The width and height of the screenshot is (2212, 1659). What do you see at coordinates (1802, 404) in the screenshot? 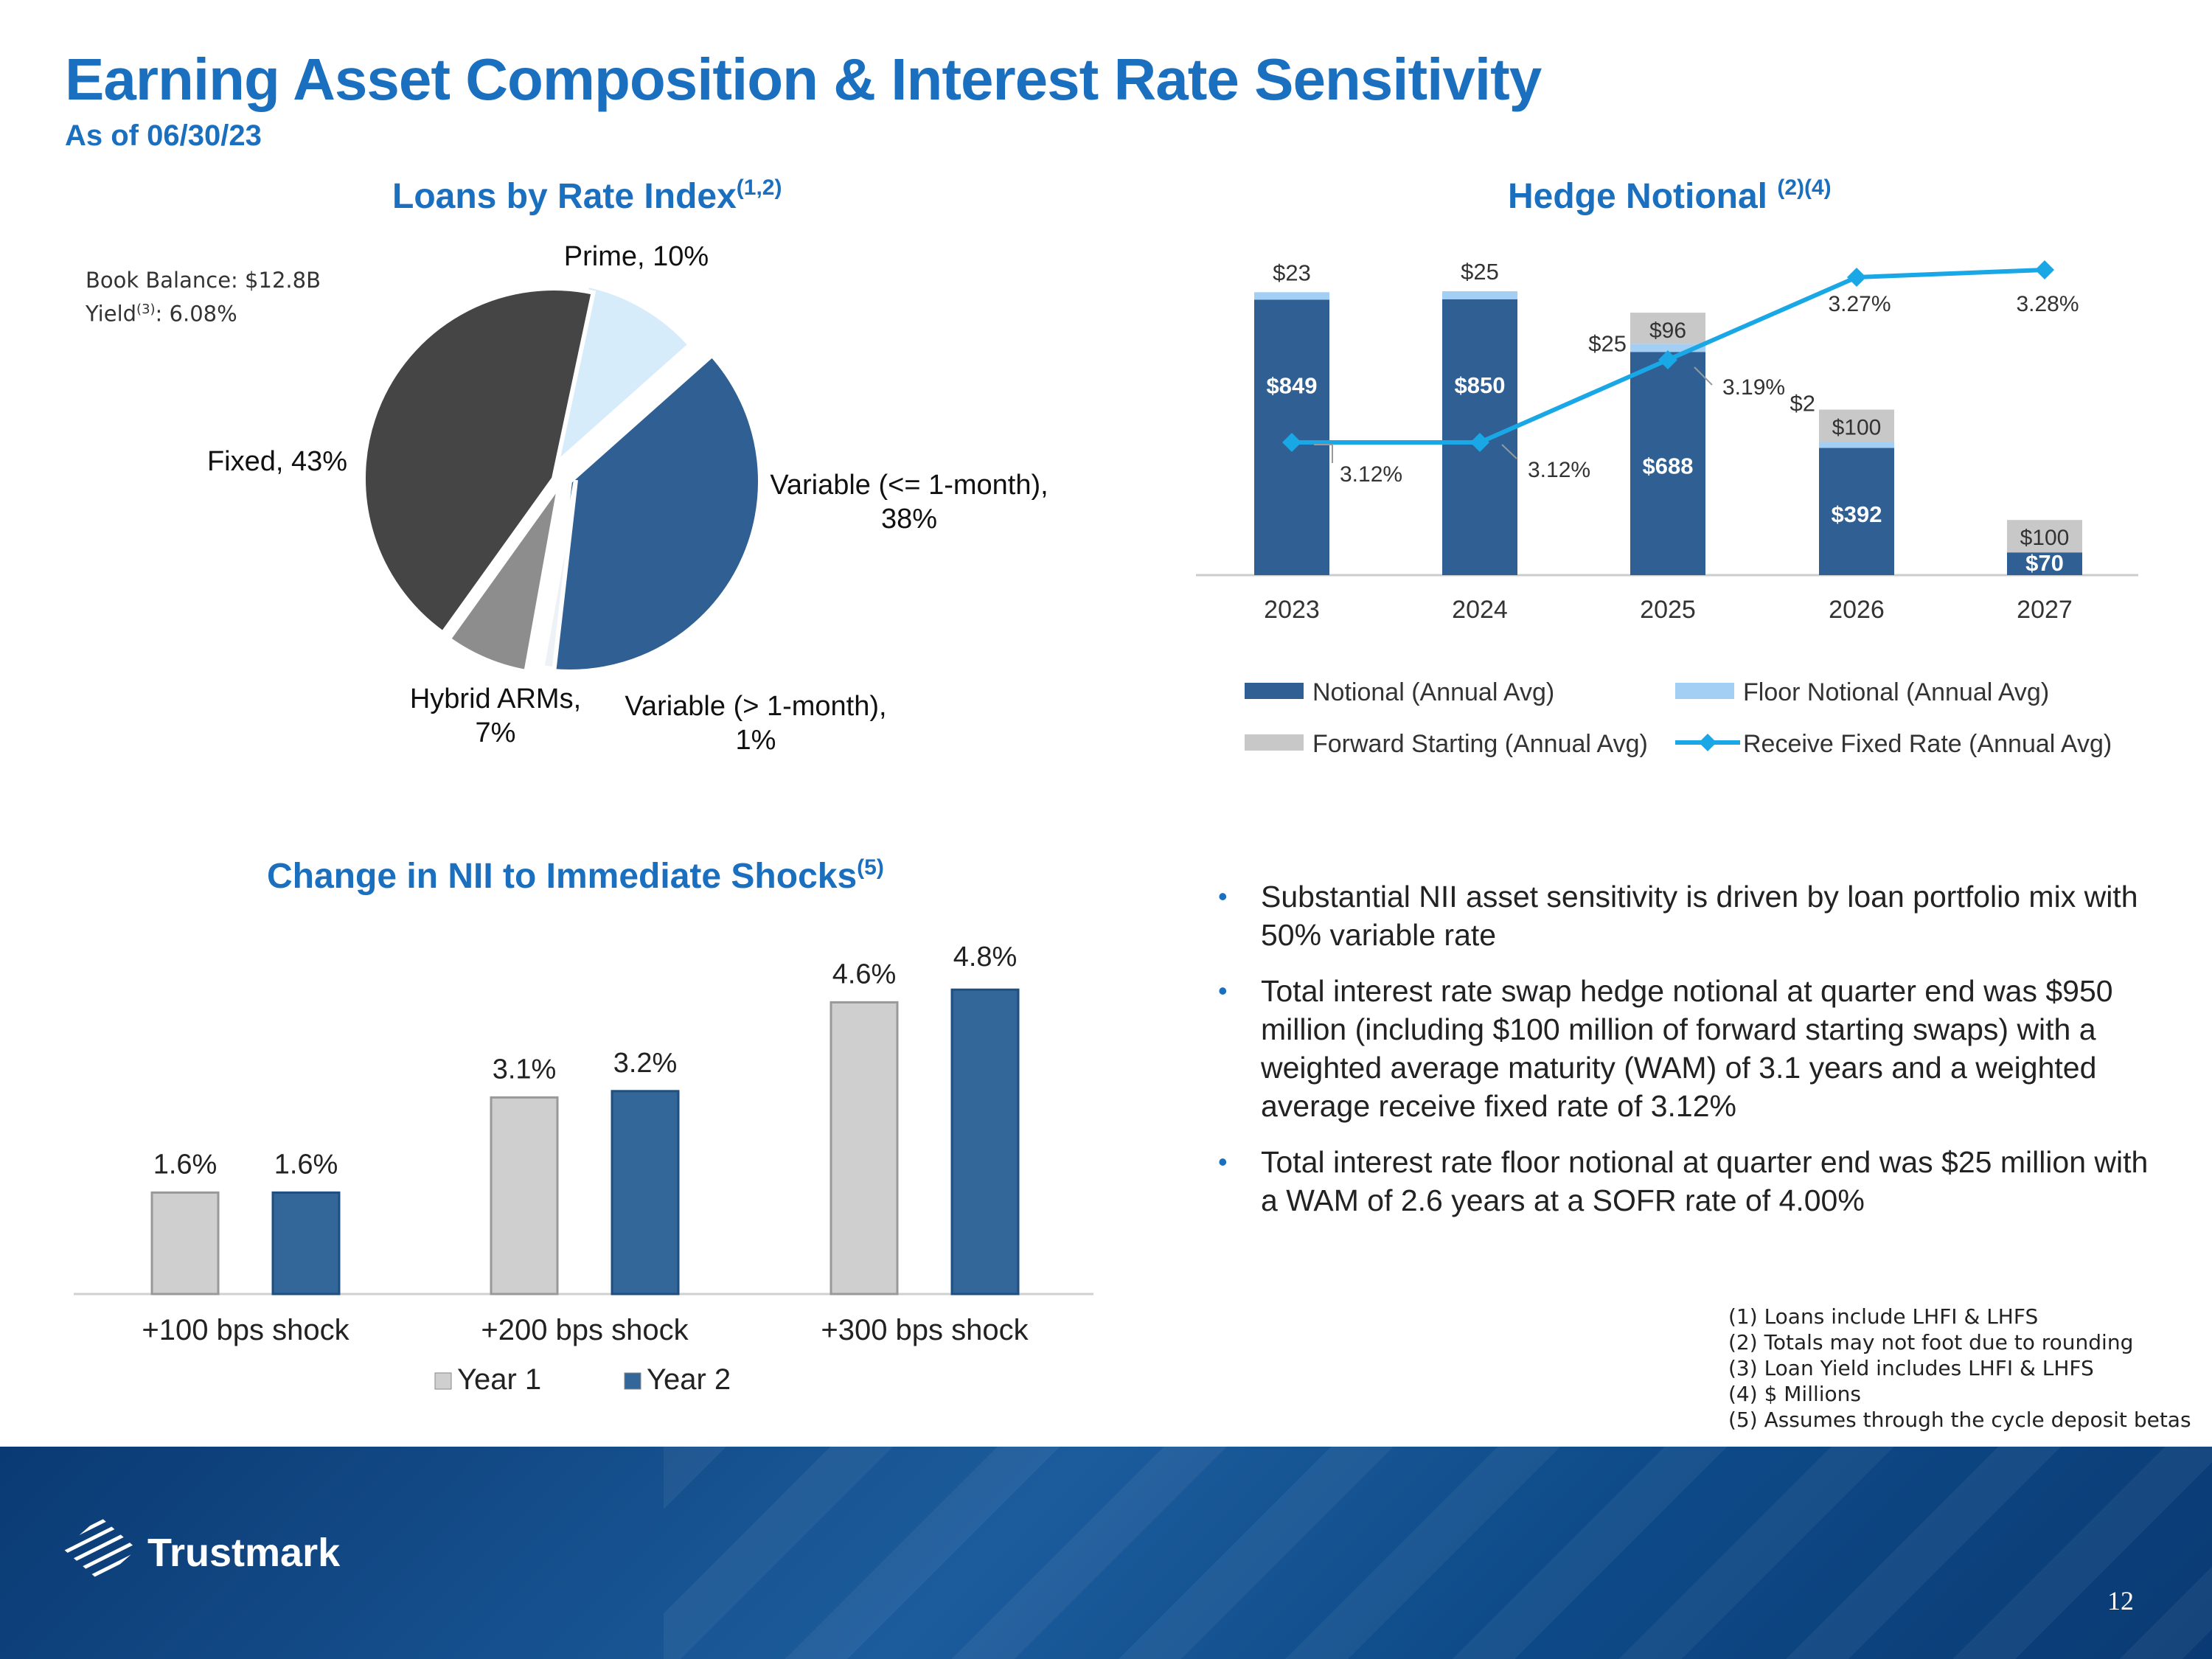
I see `floor-label: $2` at bounding box center [1802, 404].